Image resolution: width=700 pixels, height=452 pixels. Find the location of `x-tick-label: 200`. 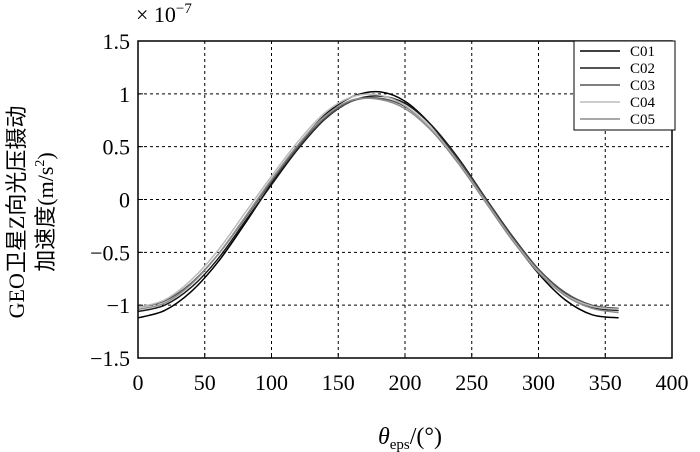

x-tick-label: 200 is located at coordinates (405, 382).